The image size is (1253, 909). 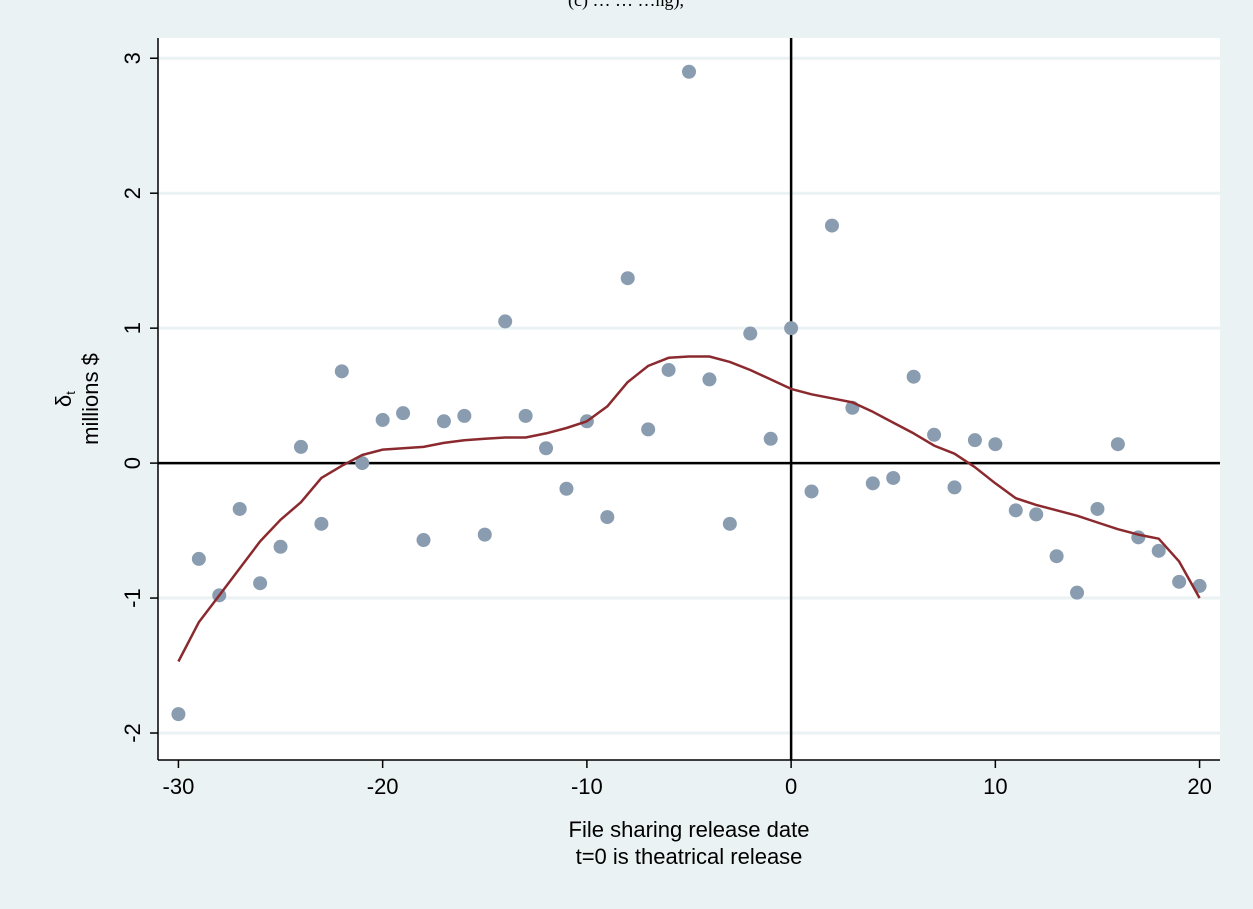 What do you see at coordinates (791, 786) in the screenshot?
I see `x-tick-label: 0` at bounding box center [791, 786].